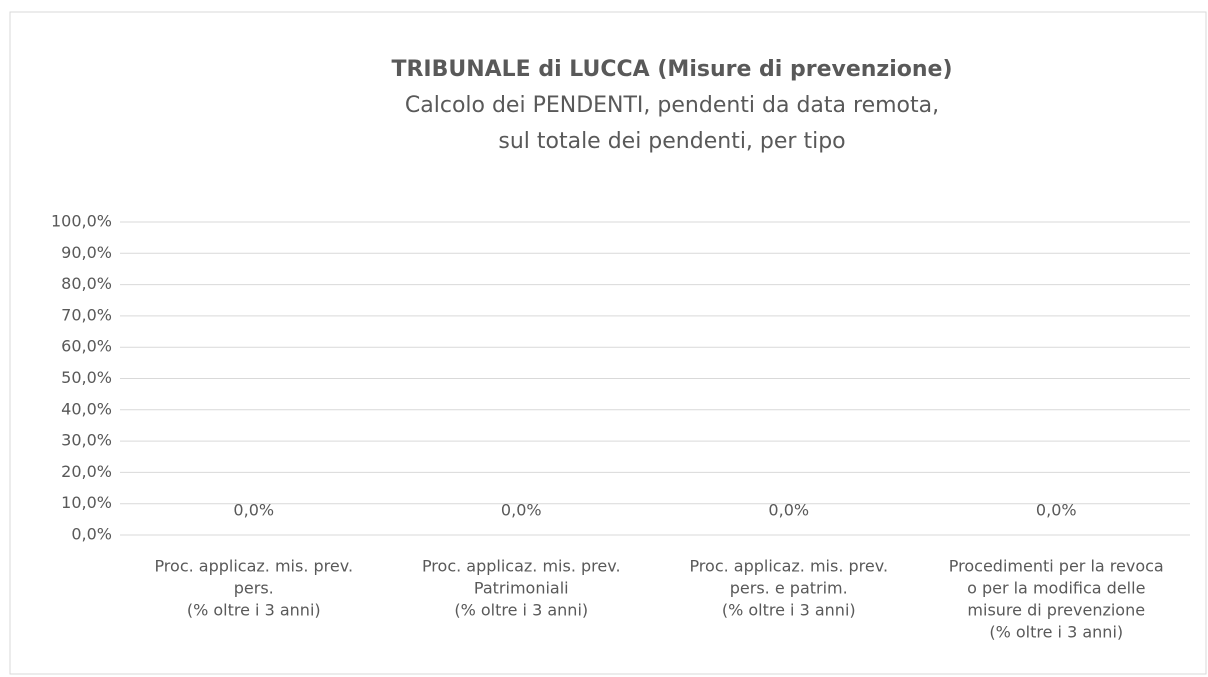 The width and height of the screenshot is (1208, 677). Describe the element at coordinates (789, 588) in the screenshot. I see `x-tick-label: pers. e patrim.` at that location.